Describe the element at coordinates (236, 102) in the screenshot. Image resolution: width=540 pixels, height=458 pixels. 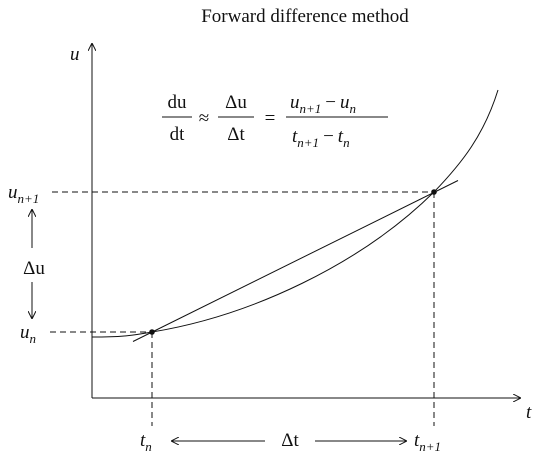
I see `formula-text: Δu` at that location.